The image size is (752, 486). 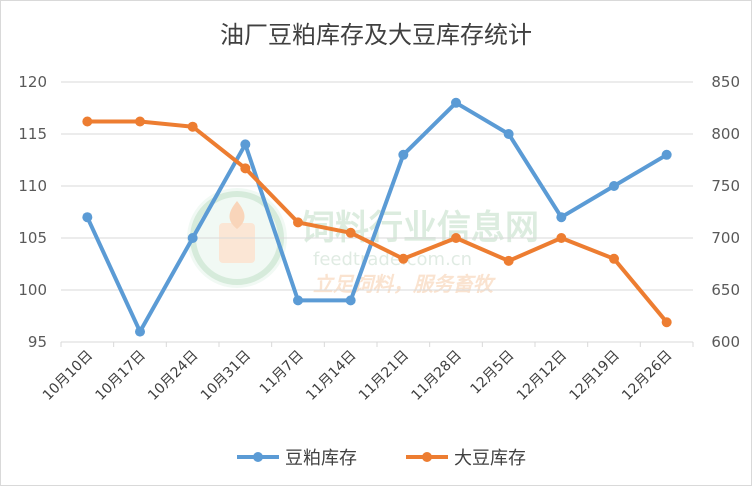 I want to click on x-tick-label: 10月31日, so click(x=226, y=376).